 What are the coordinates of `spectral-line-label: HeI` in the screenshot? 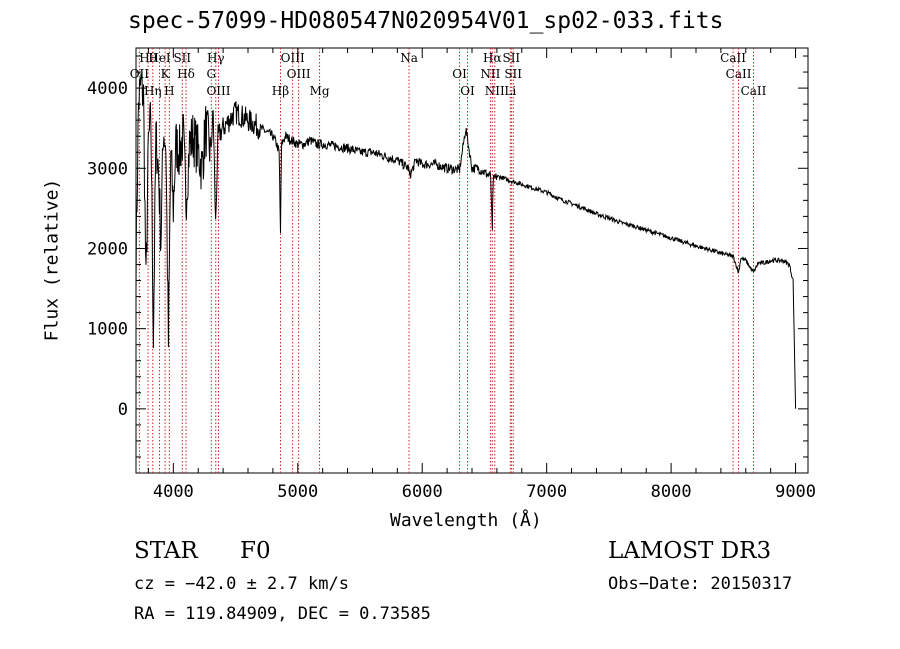 It's located at (159, 58).